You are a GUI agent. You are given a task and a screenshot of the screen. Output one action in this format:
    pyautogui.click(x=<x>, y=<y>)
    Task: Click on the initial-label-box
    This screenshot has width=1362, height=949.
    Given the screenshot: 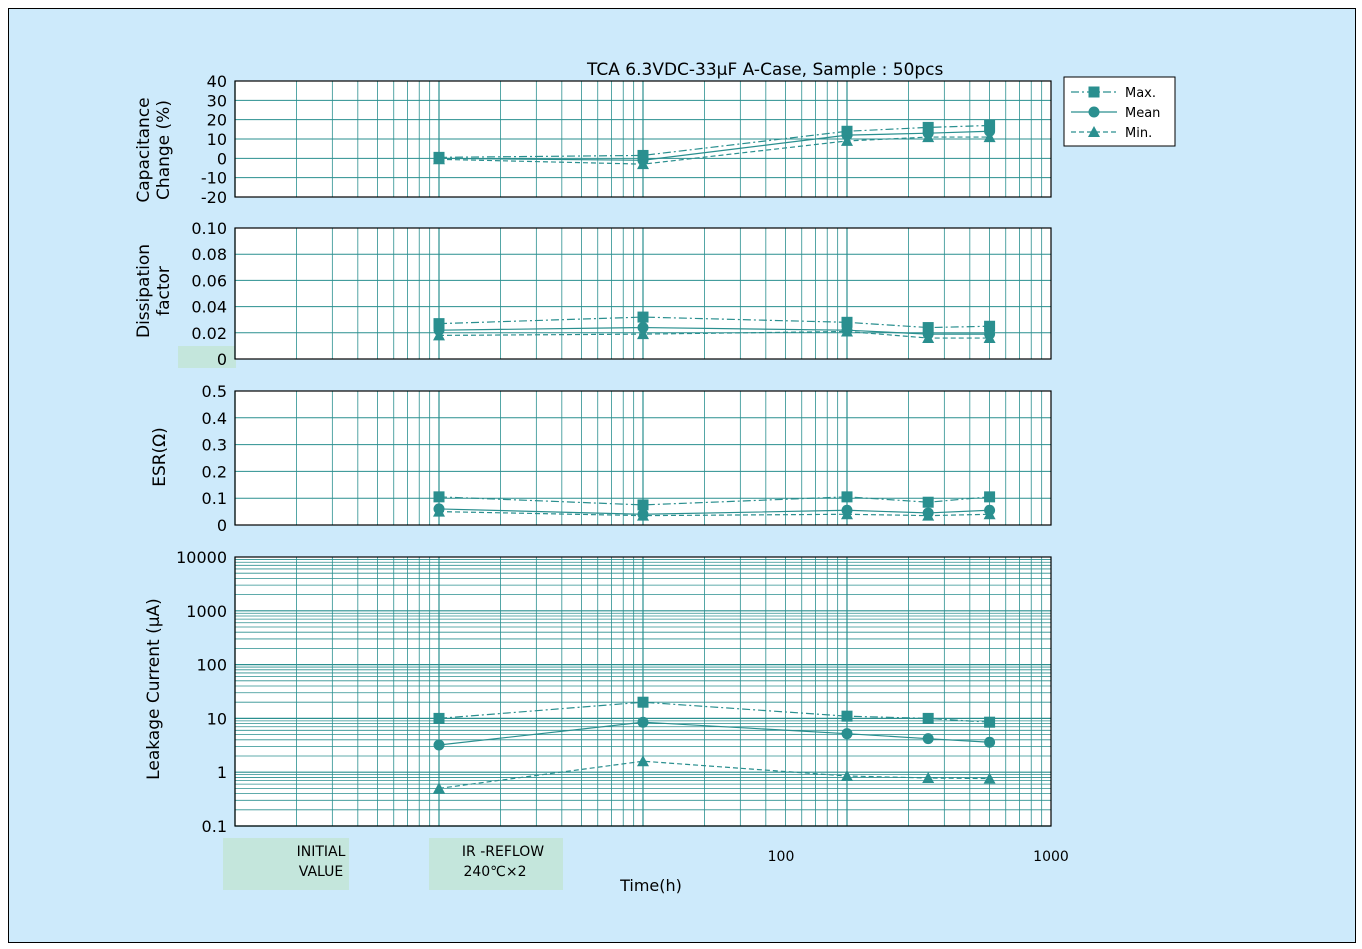 What is the action you would take?
    pyautogui.click(x=286, y=864)
    